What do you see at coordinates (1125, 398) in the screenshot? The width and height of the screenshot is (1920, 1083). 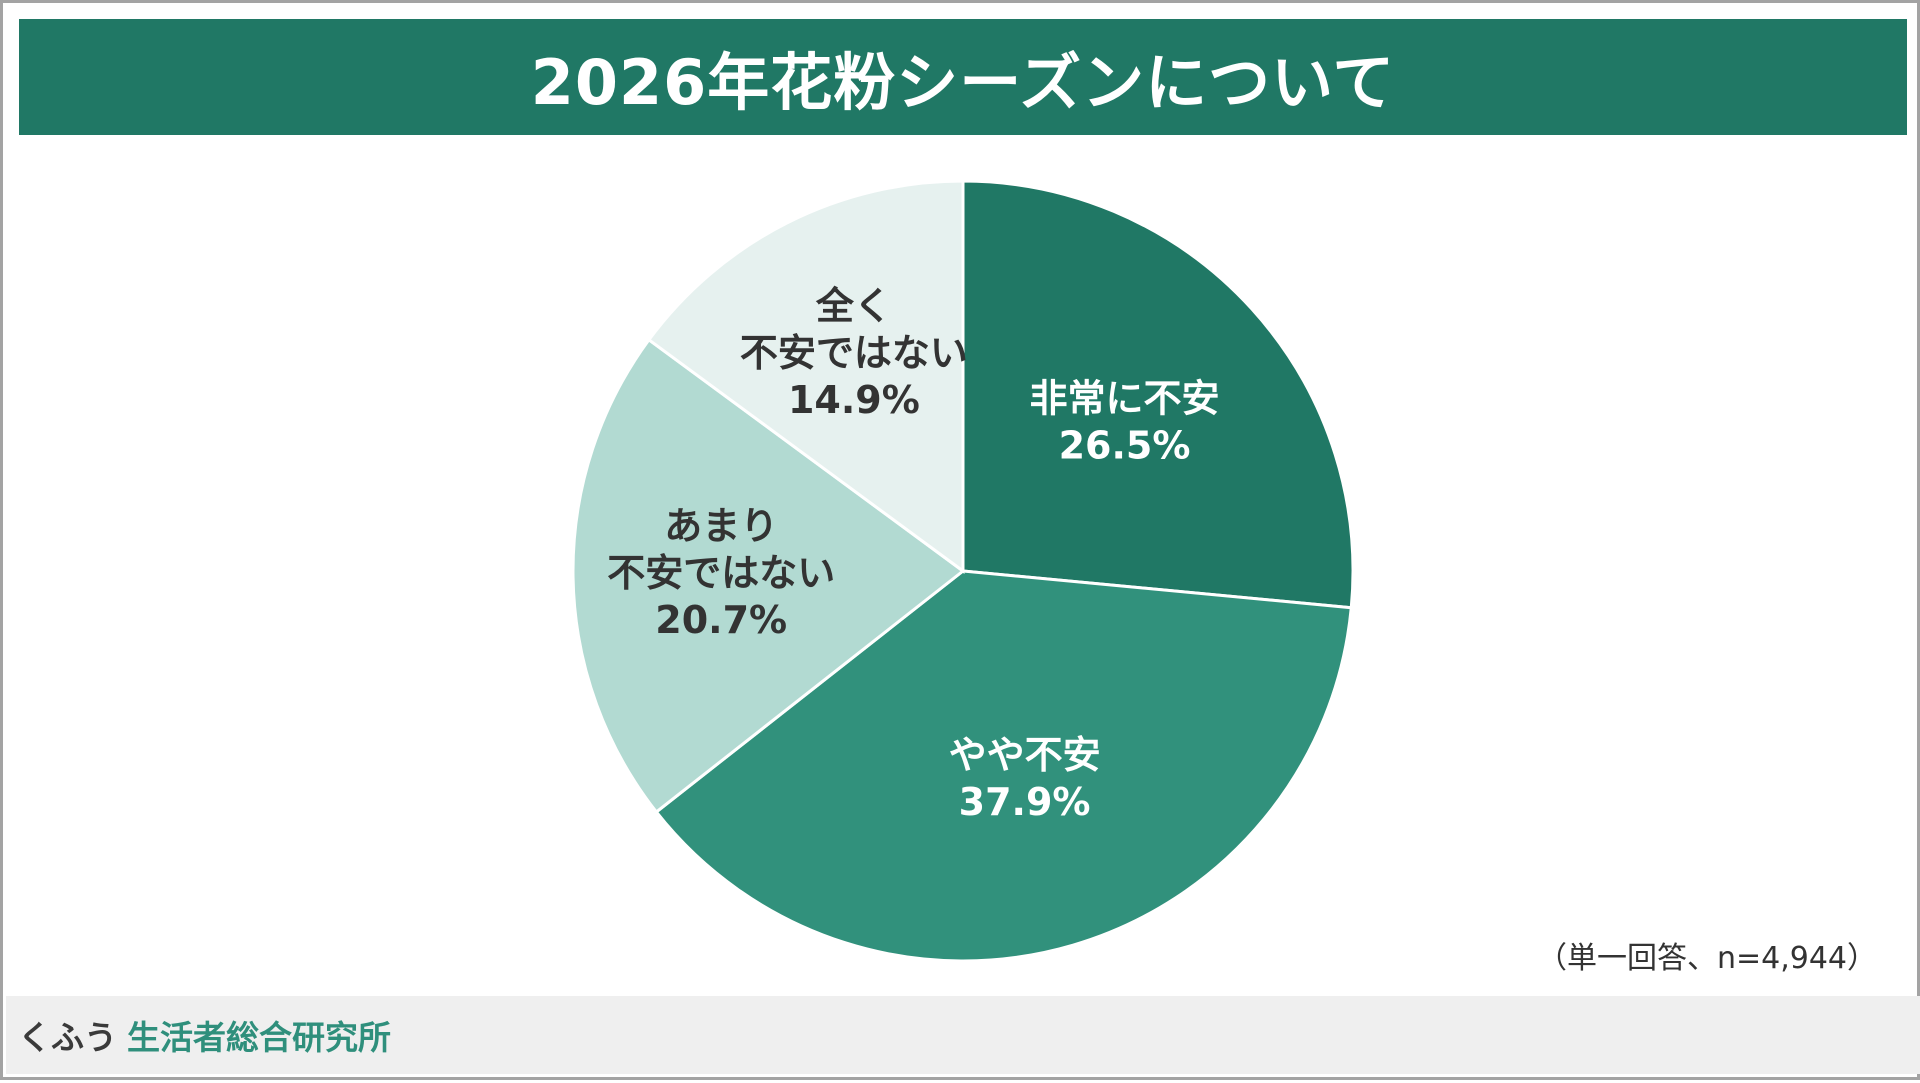 I see `slice-category-label: 非常に不安` at bounding box center [1125, 398].